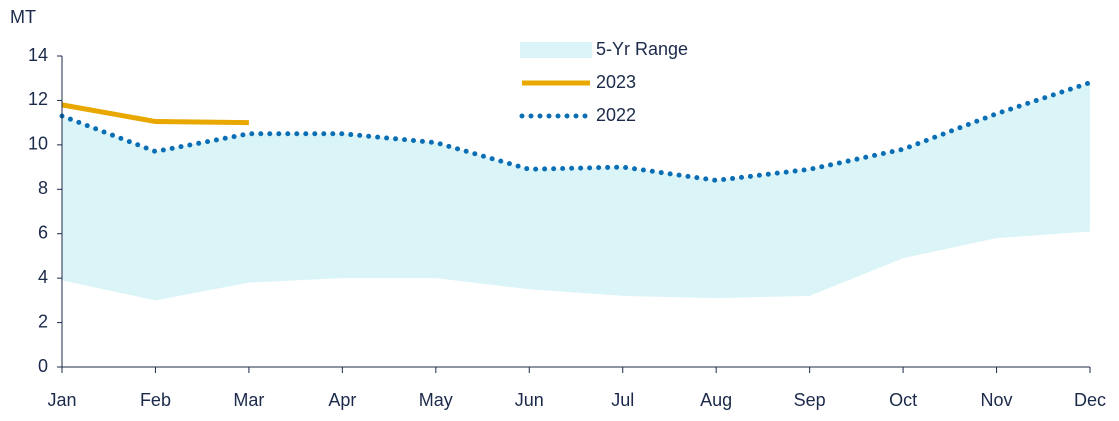  Describe the element at coordinates (23, 17) in the screenshot. I see `y-axis-label: MT` at that location.